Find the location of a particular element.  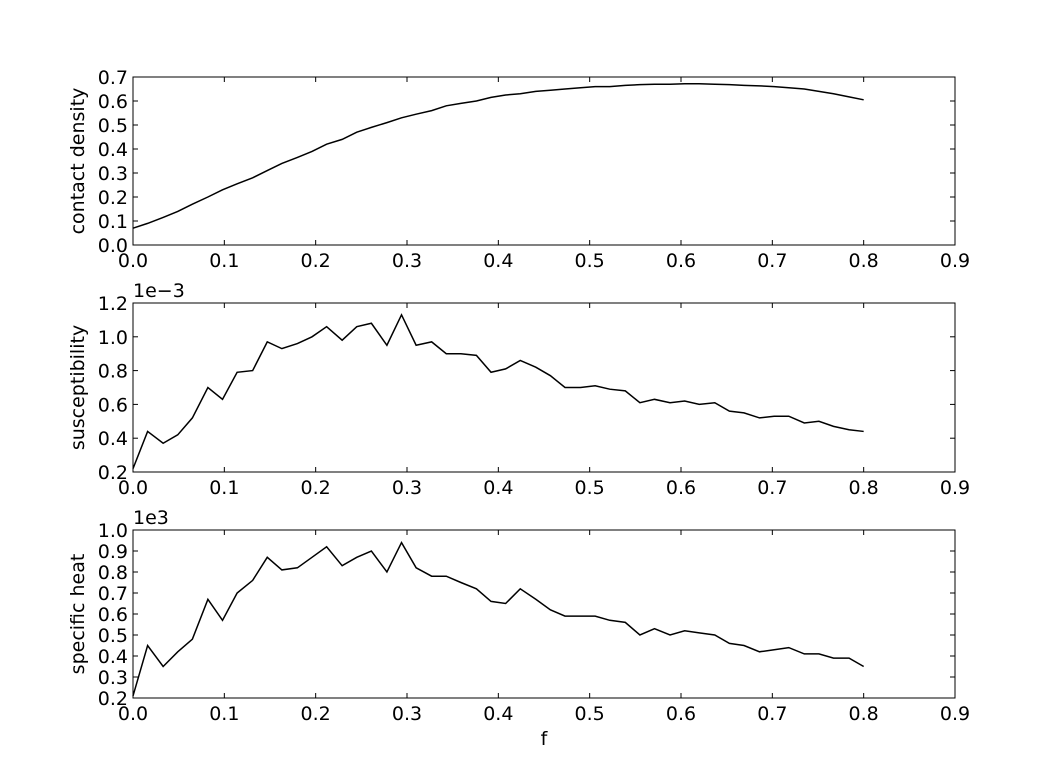

offset-label: 1e−3 is located at coordinates (159, 291).